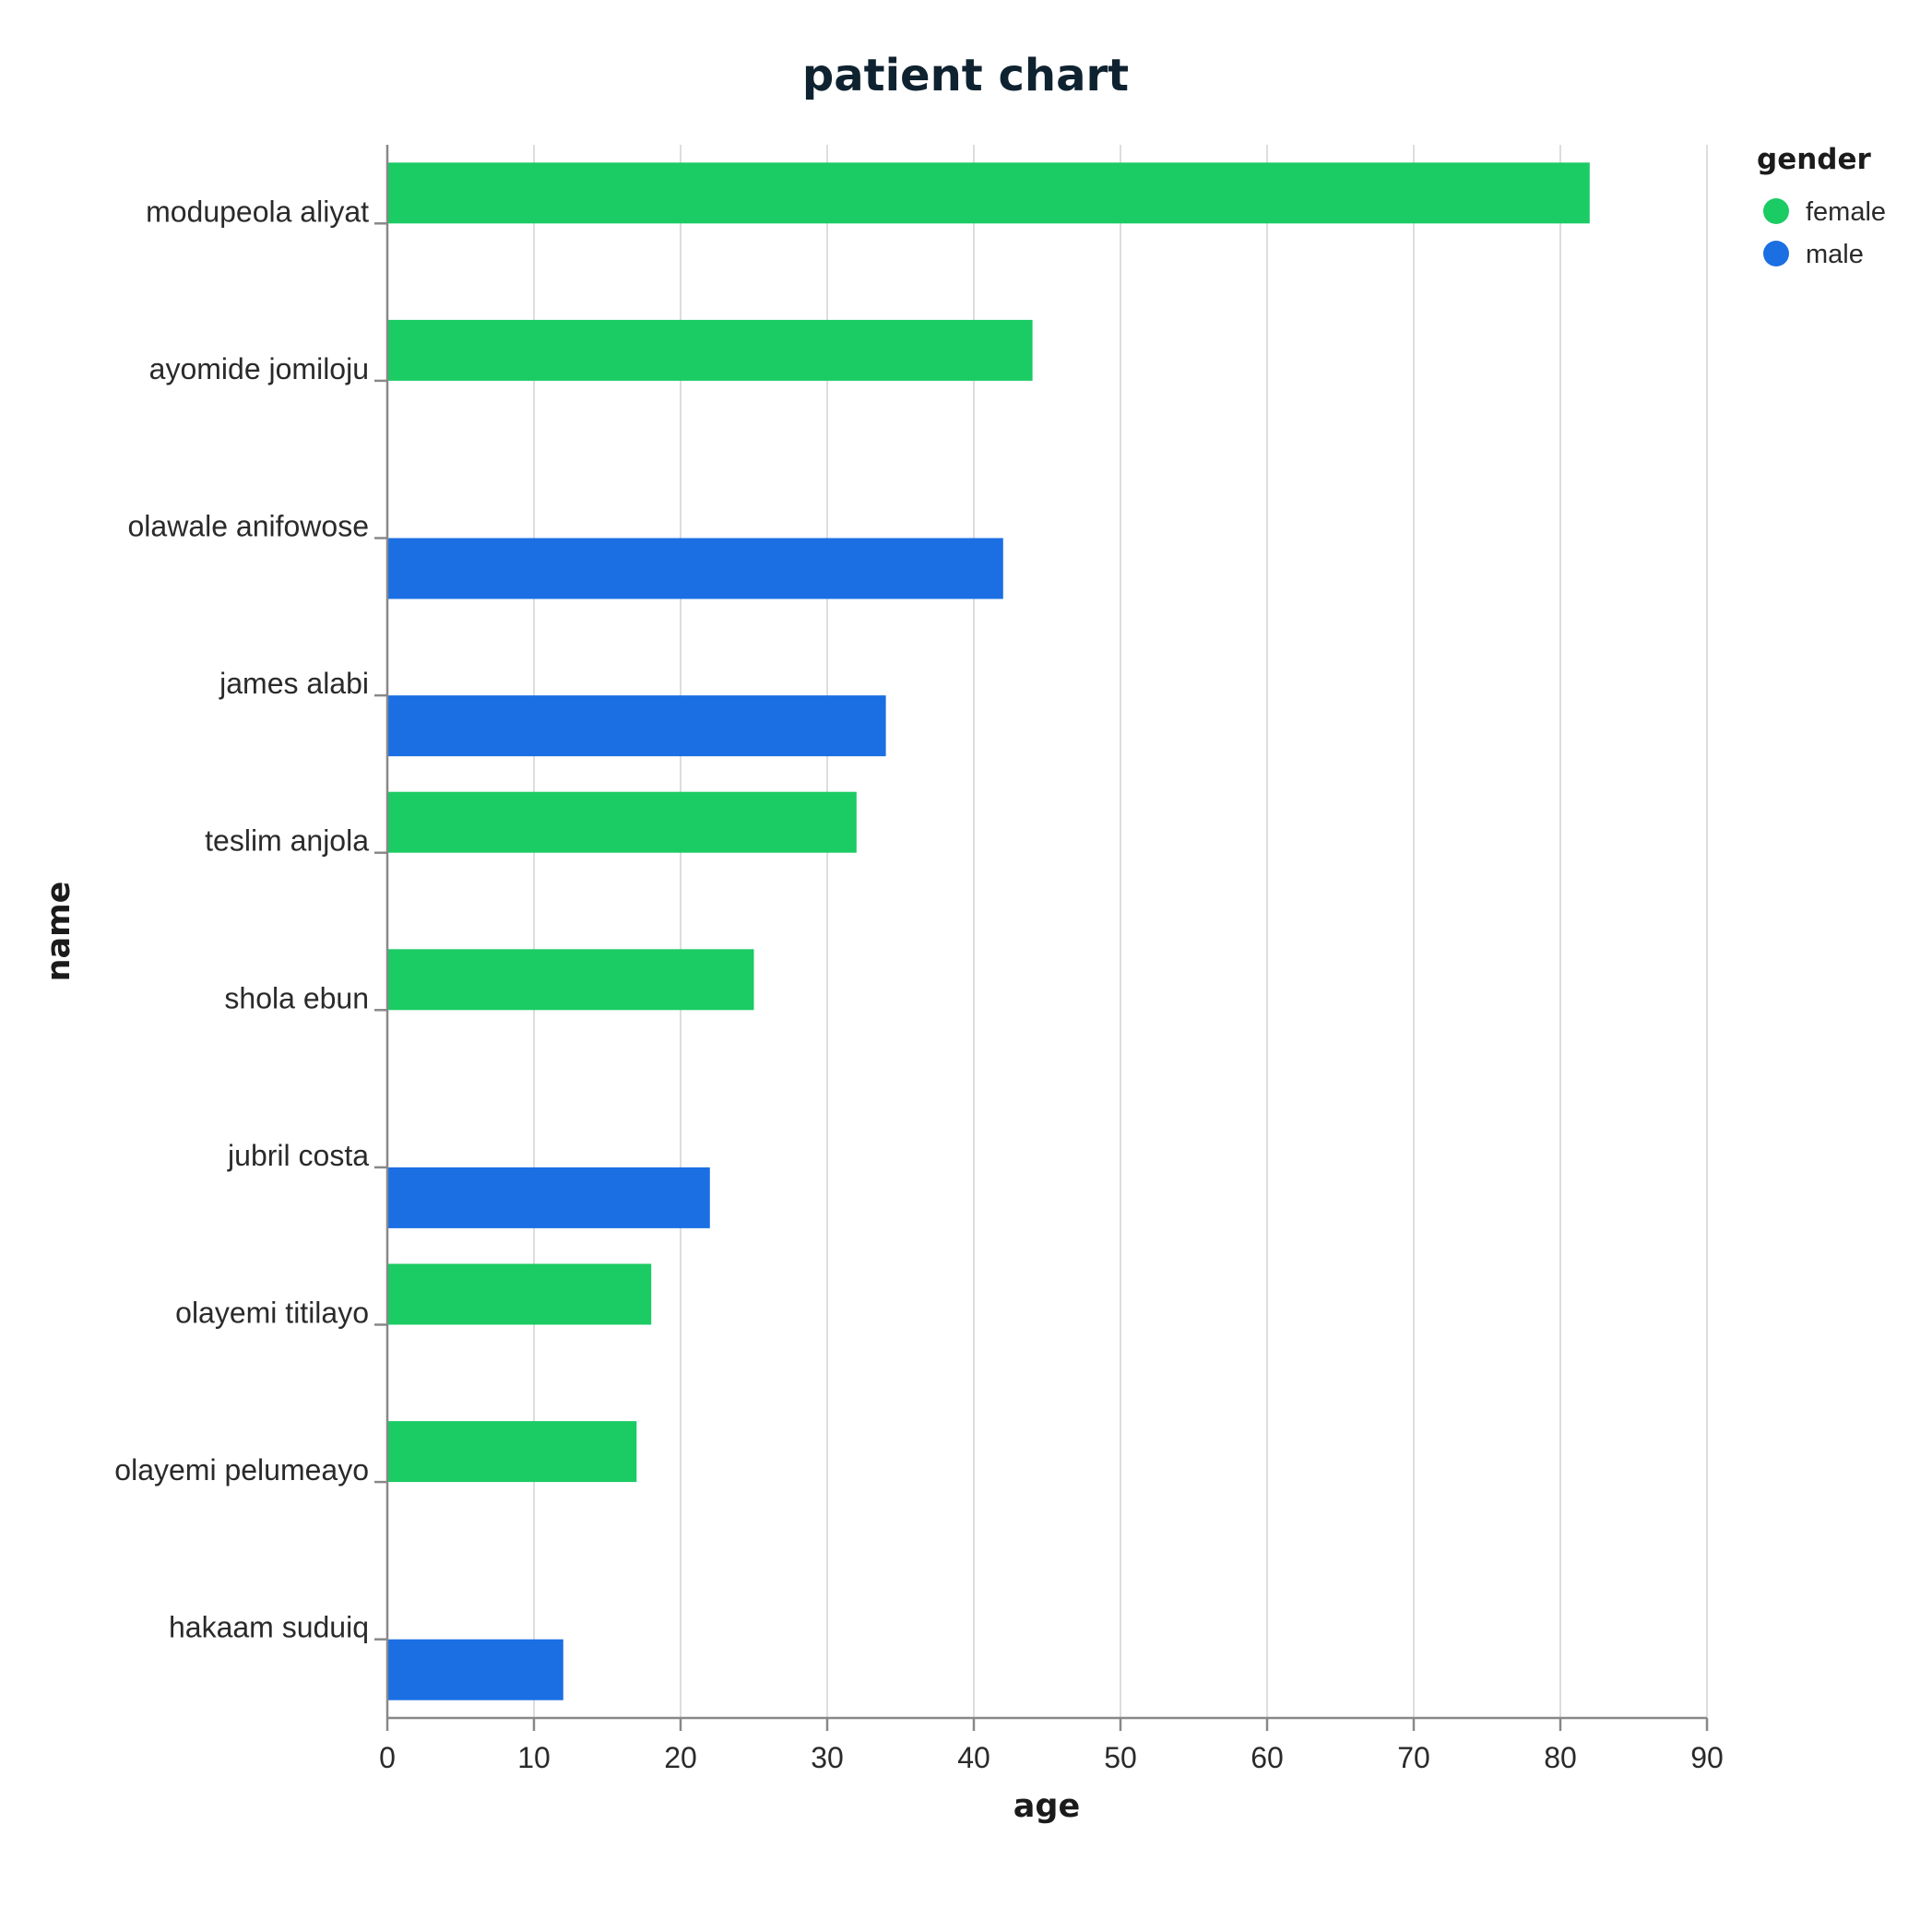  What do you see at coordinates (1560, 1757) in the screenshot?
I see `x-tick-label: 80` at bounding box center [1560, 1757].